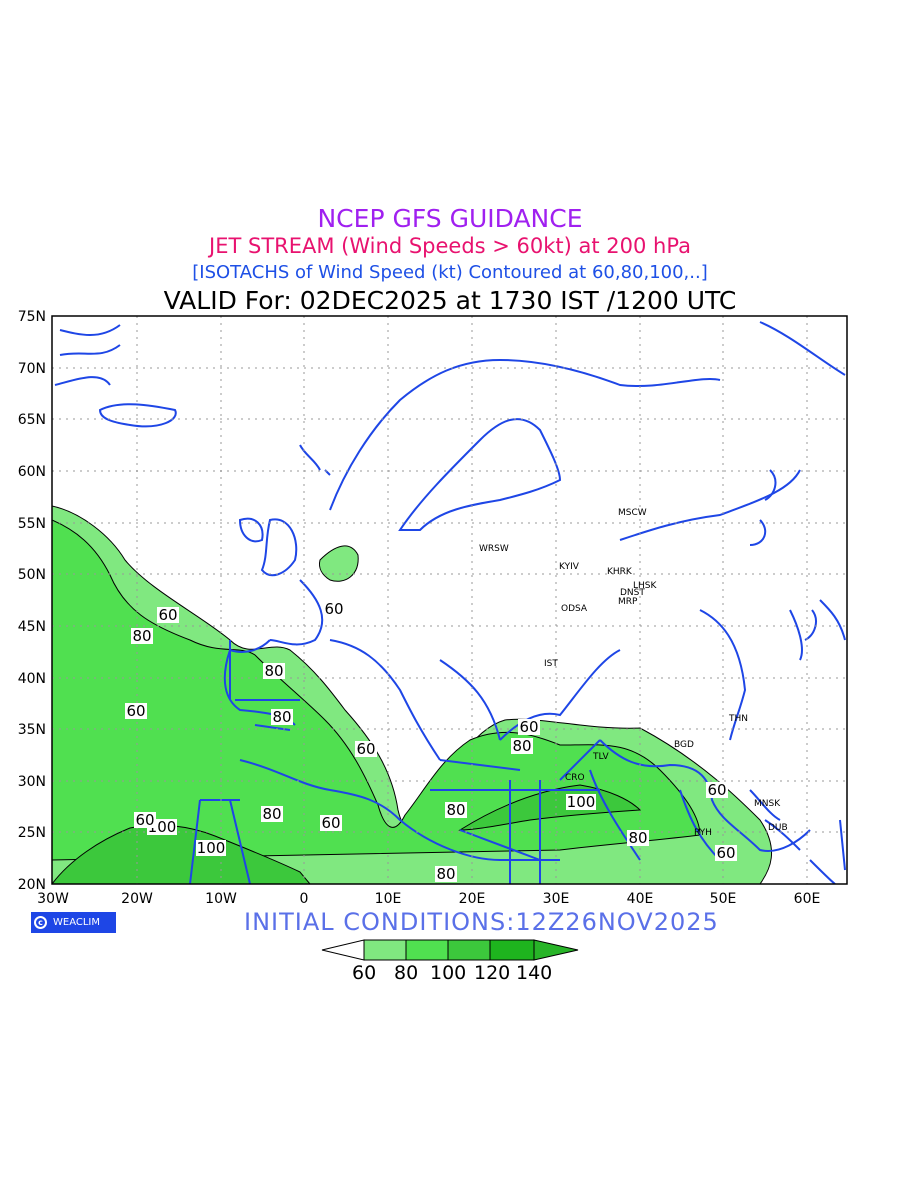 The height and width of the screenshot is (1200, 900). I want to click on colorbar-label: 120, so click(492, 973).